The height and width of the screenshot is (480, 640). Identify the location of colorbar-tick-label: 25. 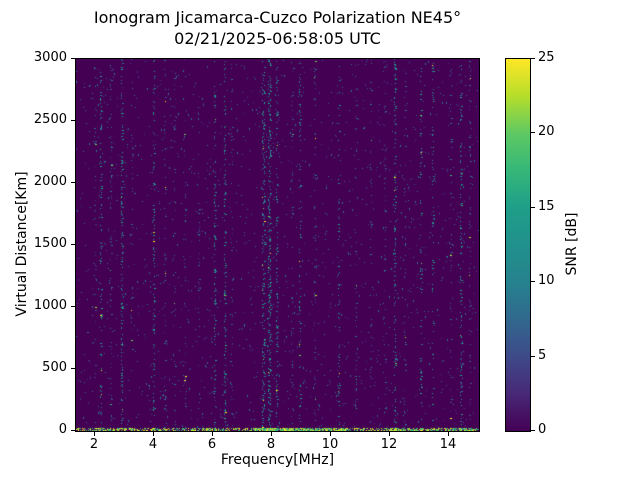
(546, 57).